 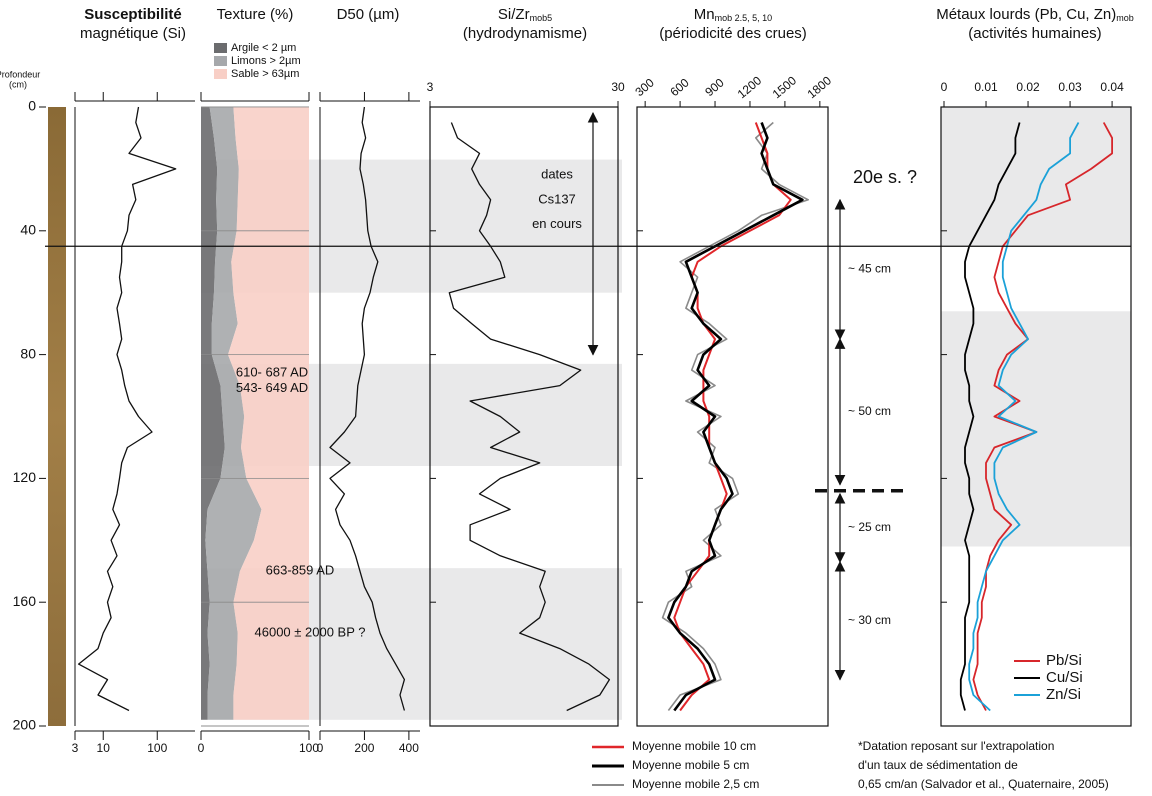 What do you see at coordinates (704, 14) in the screenshot?
I see `title-text: Mn` at bounding box center [704, 14].